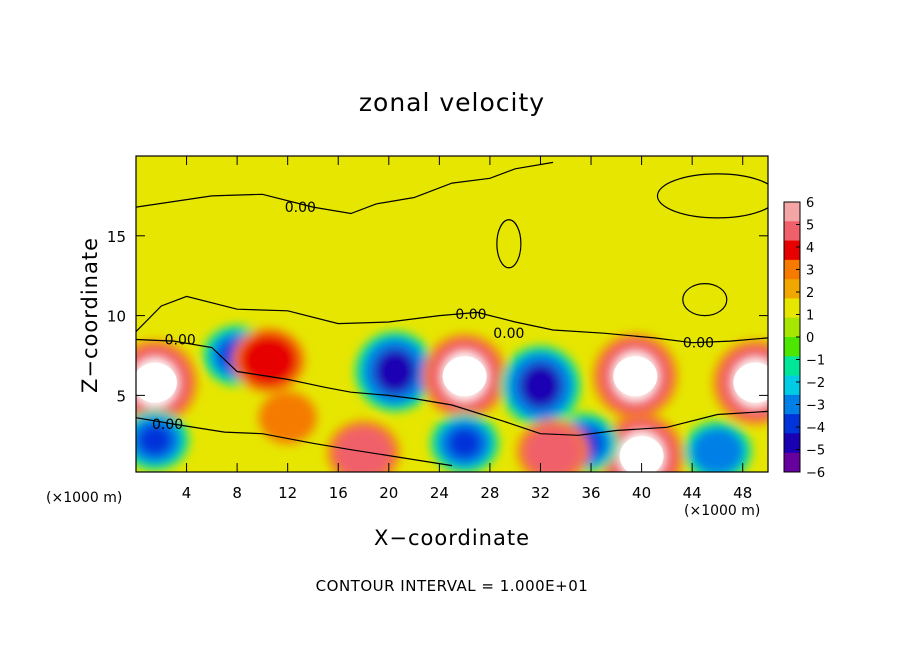 The image size is (904, 654). I want to click on x-tick-label: 28, so click(489, 493).